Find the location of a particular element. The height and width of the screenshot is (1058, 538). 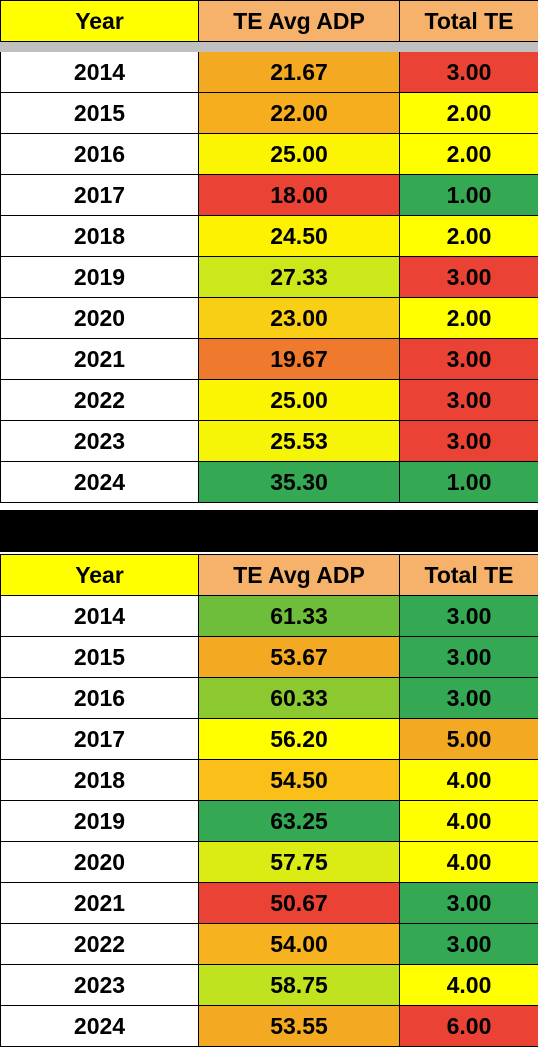

table-row: 2020 23.00 2.00 is located at coordinates (269, 318).